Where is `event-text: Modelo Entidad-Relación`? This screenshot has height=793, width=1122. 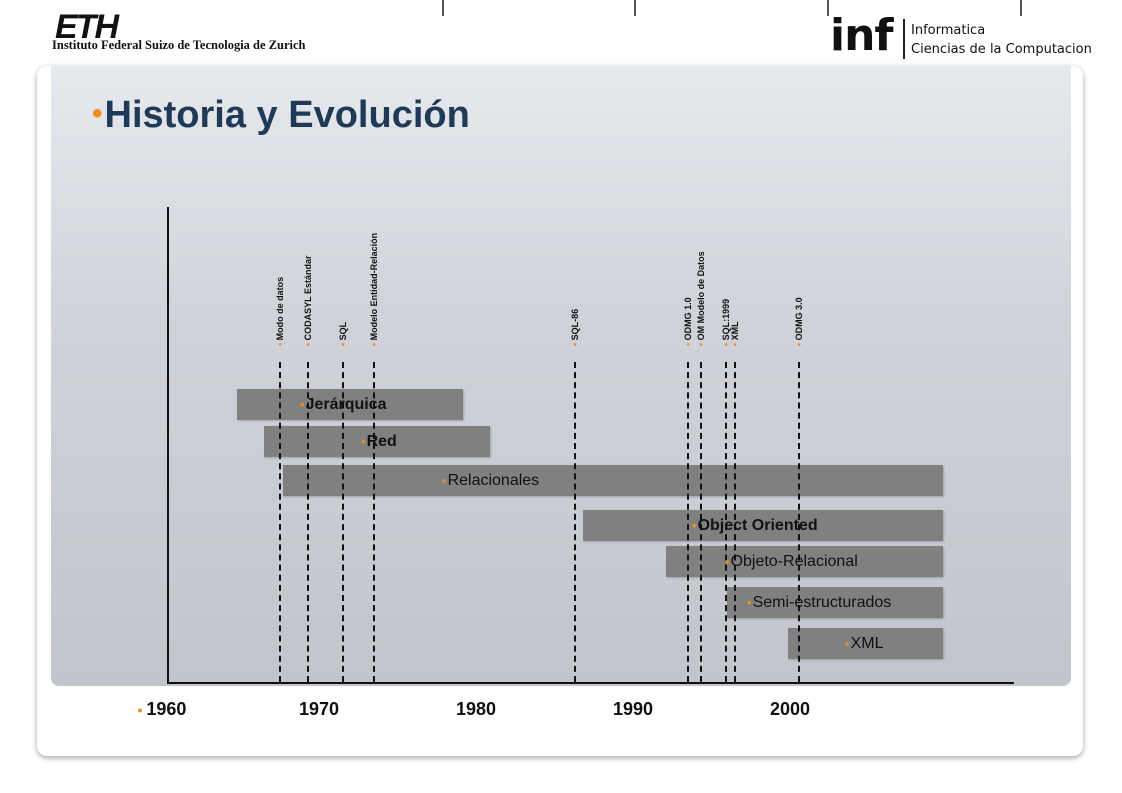 event-text: Modelo Entidad-Relación is located at coordinates (373, 286).